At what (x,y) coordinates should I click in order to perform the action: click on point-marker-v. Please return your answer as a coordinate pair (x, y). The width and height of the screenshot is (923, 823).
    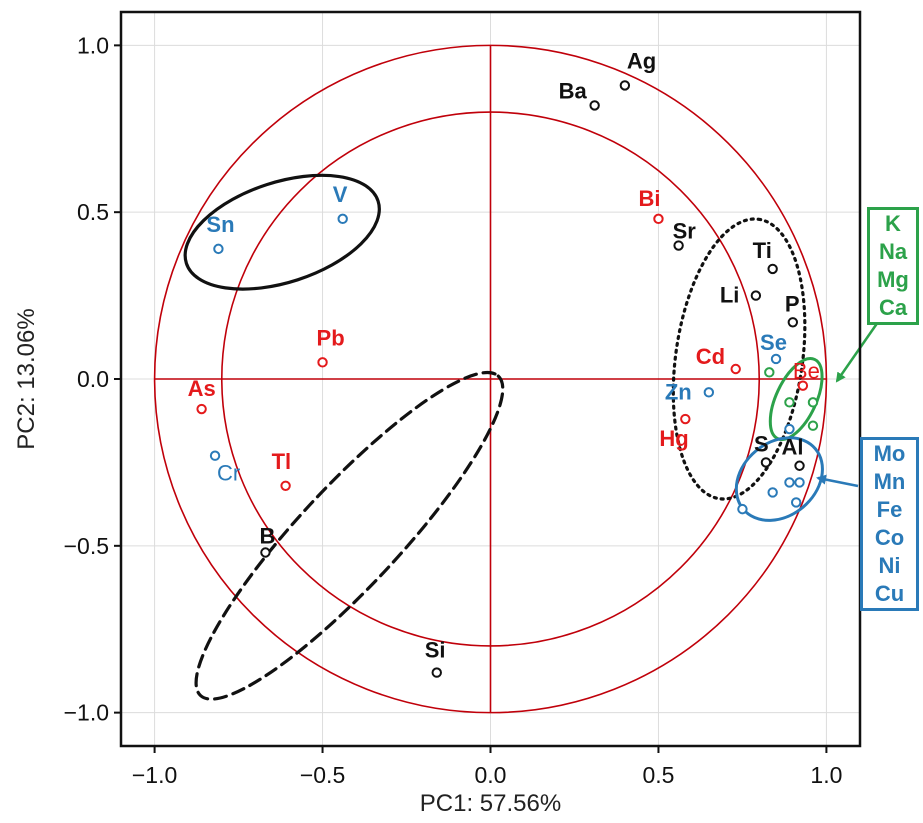
    Looking at the image, I should click on (342, 219).